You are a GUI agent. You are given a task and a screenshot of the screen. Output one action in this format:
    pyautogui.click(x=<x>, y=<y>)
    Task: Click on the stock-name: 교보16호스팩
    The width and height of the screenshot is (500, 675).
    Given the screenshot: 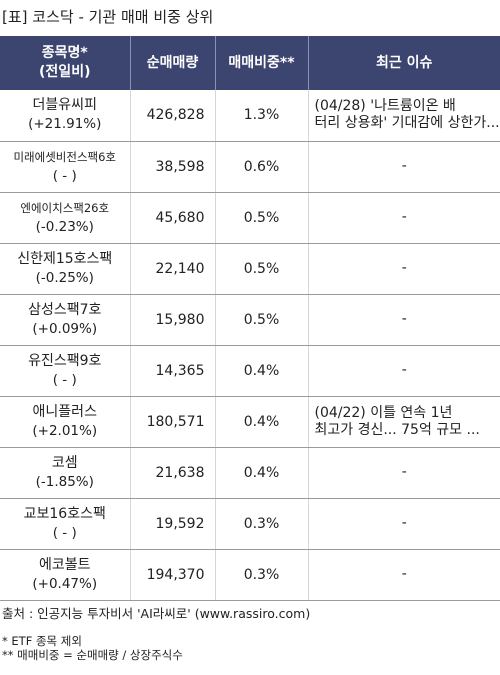 What is the action you would take?
    pyautogui.click(x=64, y=513)
    